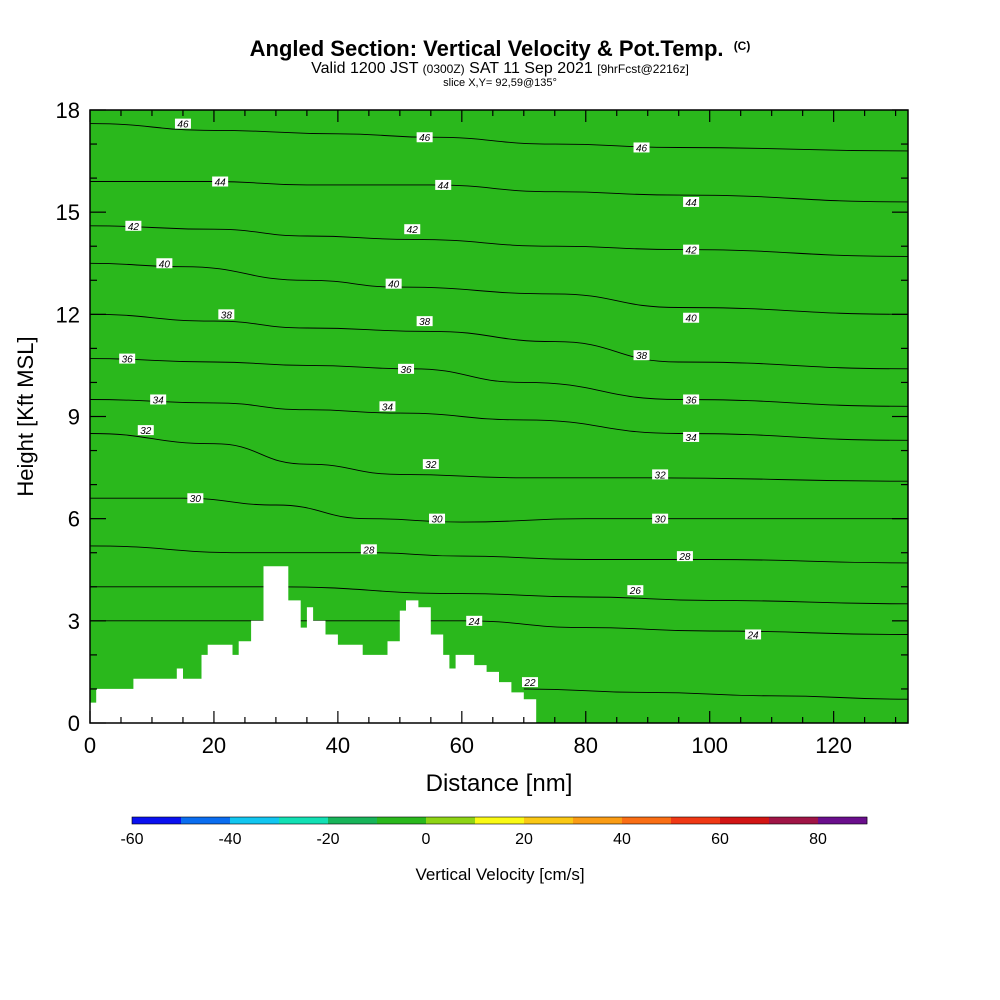 The height and width of the screenshot is (1000, 1000). I want to click on y-tick-label: 6, so click(74, 519).